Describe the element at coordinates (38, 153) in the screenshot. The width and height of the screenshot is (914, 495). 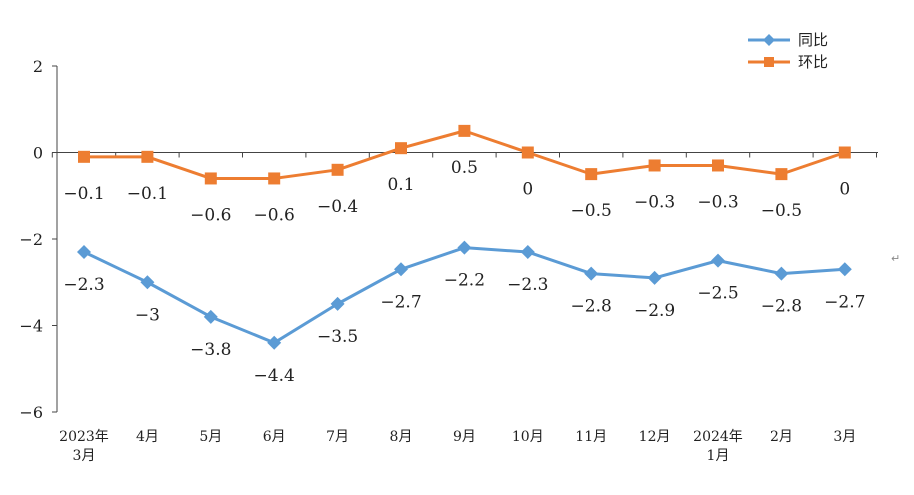
I see `y-tick-label: 0` at that location.